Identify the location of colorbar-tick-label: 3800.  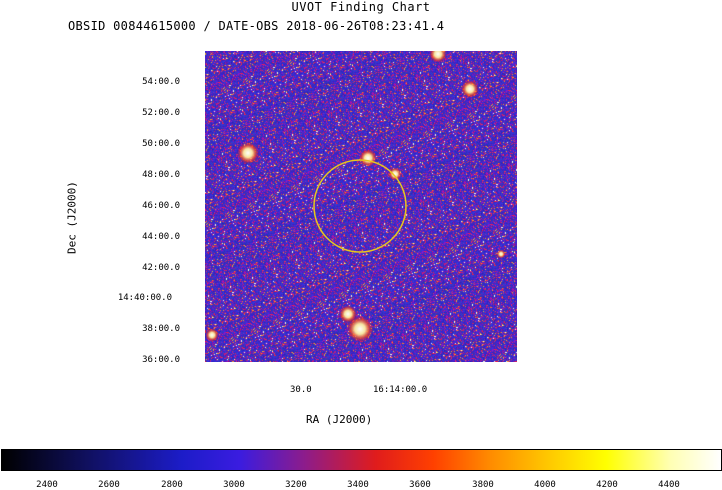
(483, 485).